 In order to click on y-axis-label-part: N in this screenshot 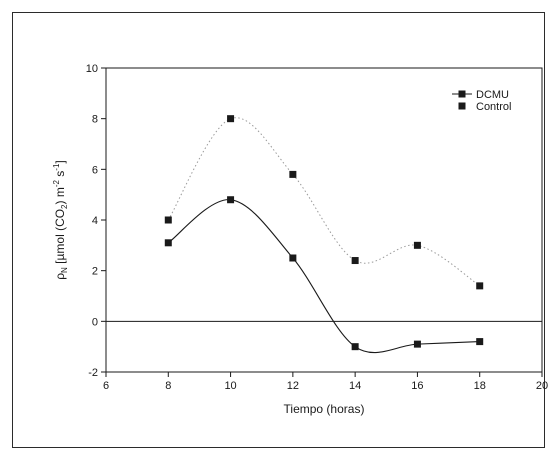, I will do `click(64, 270)`.